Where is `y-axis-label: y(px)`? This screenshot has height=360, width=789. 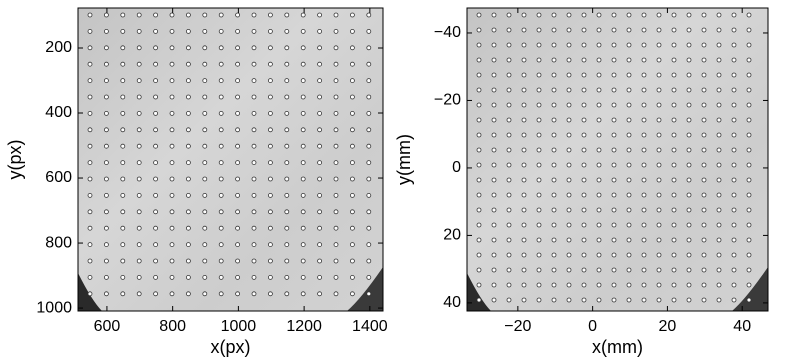 y-axis-label: y(px) is located at coordinates (15, 160).